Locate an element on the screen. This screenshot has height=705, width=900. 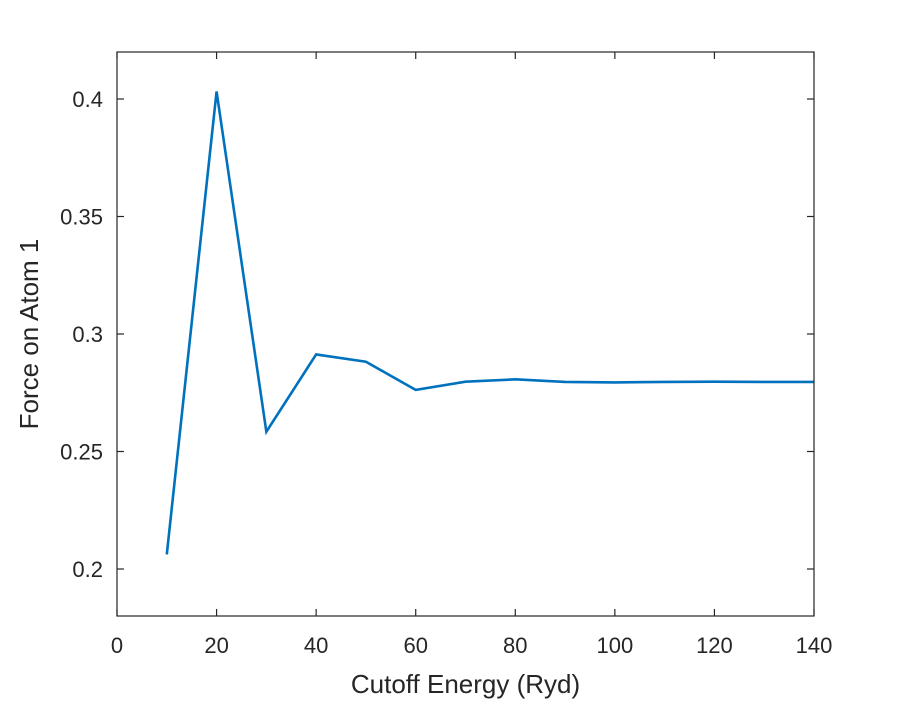
x-tick-label: 20 is located at coordinates (216, 645).